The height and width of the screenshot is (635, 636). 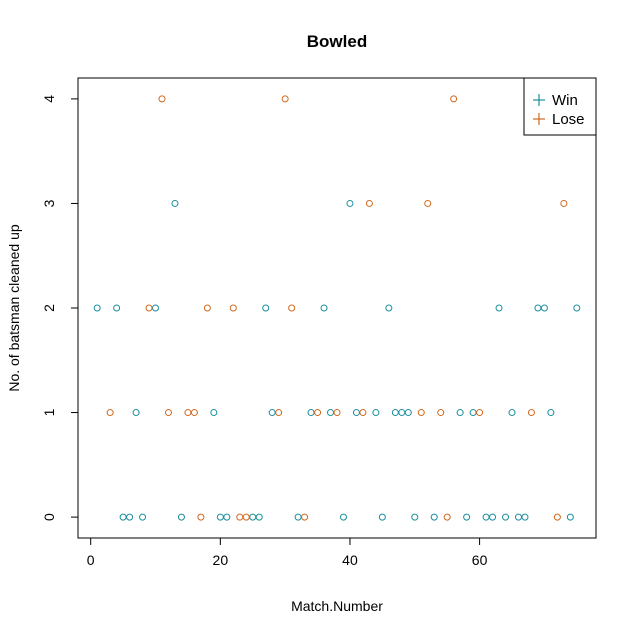 I want to click on chart-title: Bowled, so click(x=337, y=41).